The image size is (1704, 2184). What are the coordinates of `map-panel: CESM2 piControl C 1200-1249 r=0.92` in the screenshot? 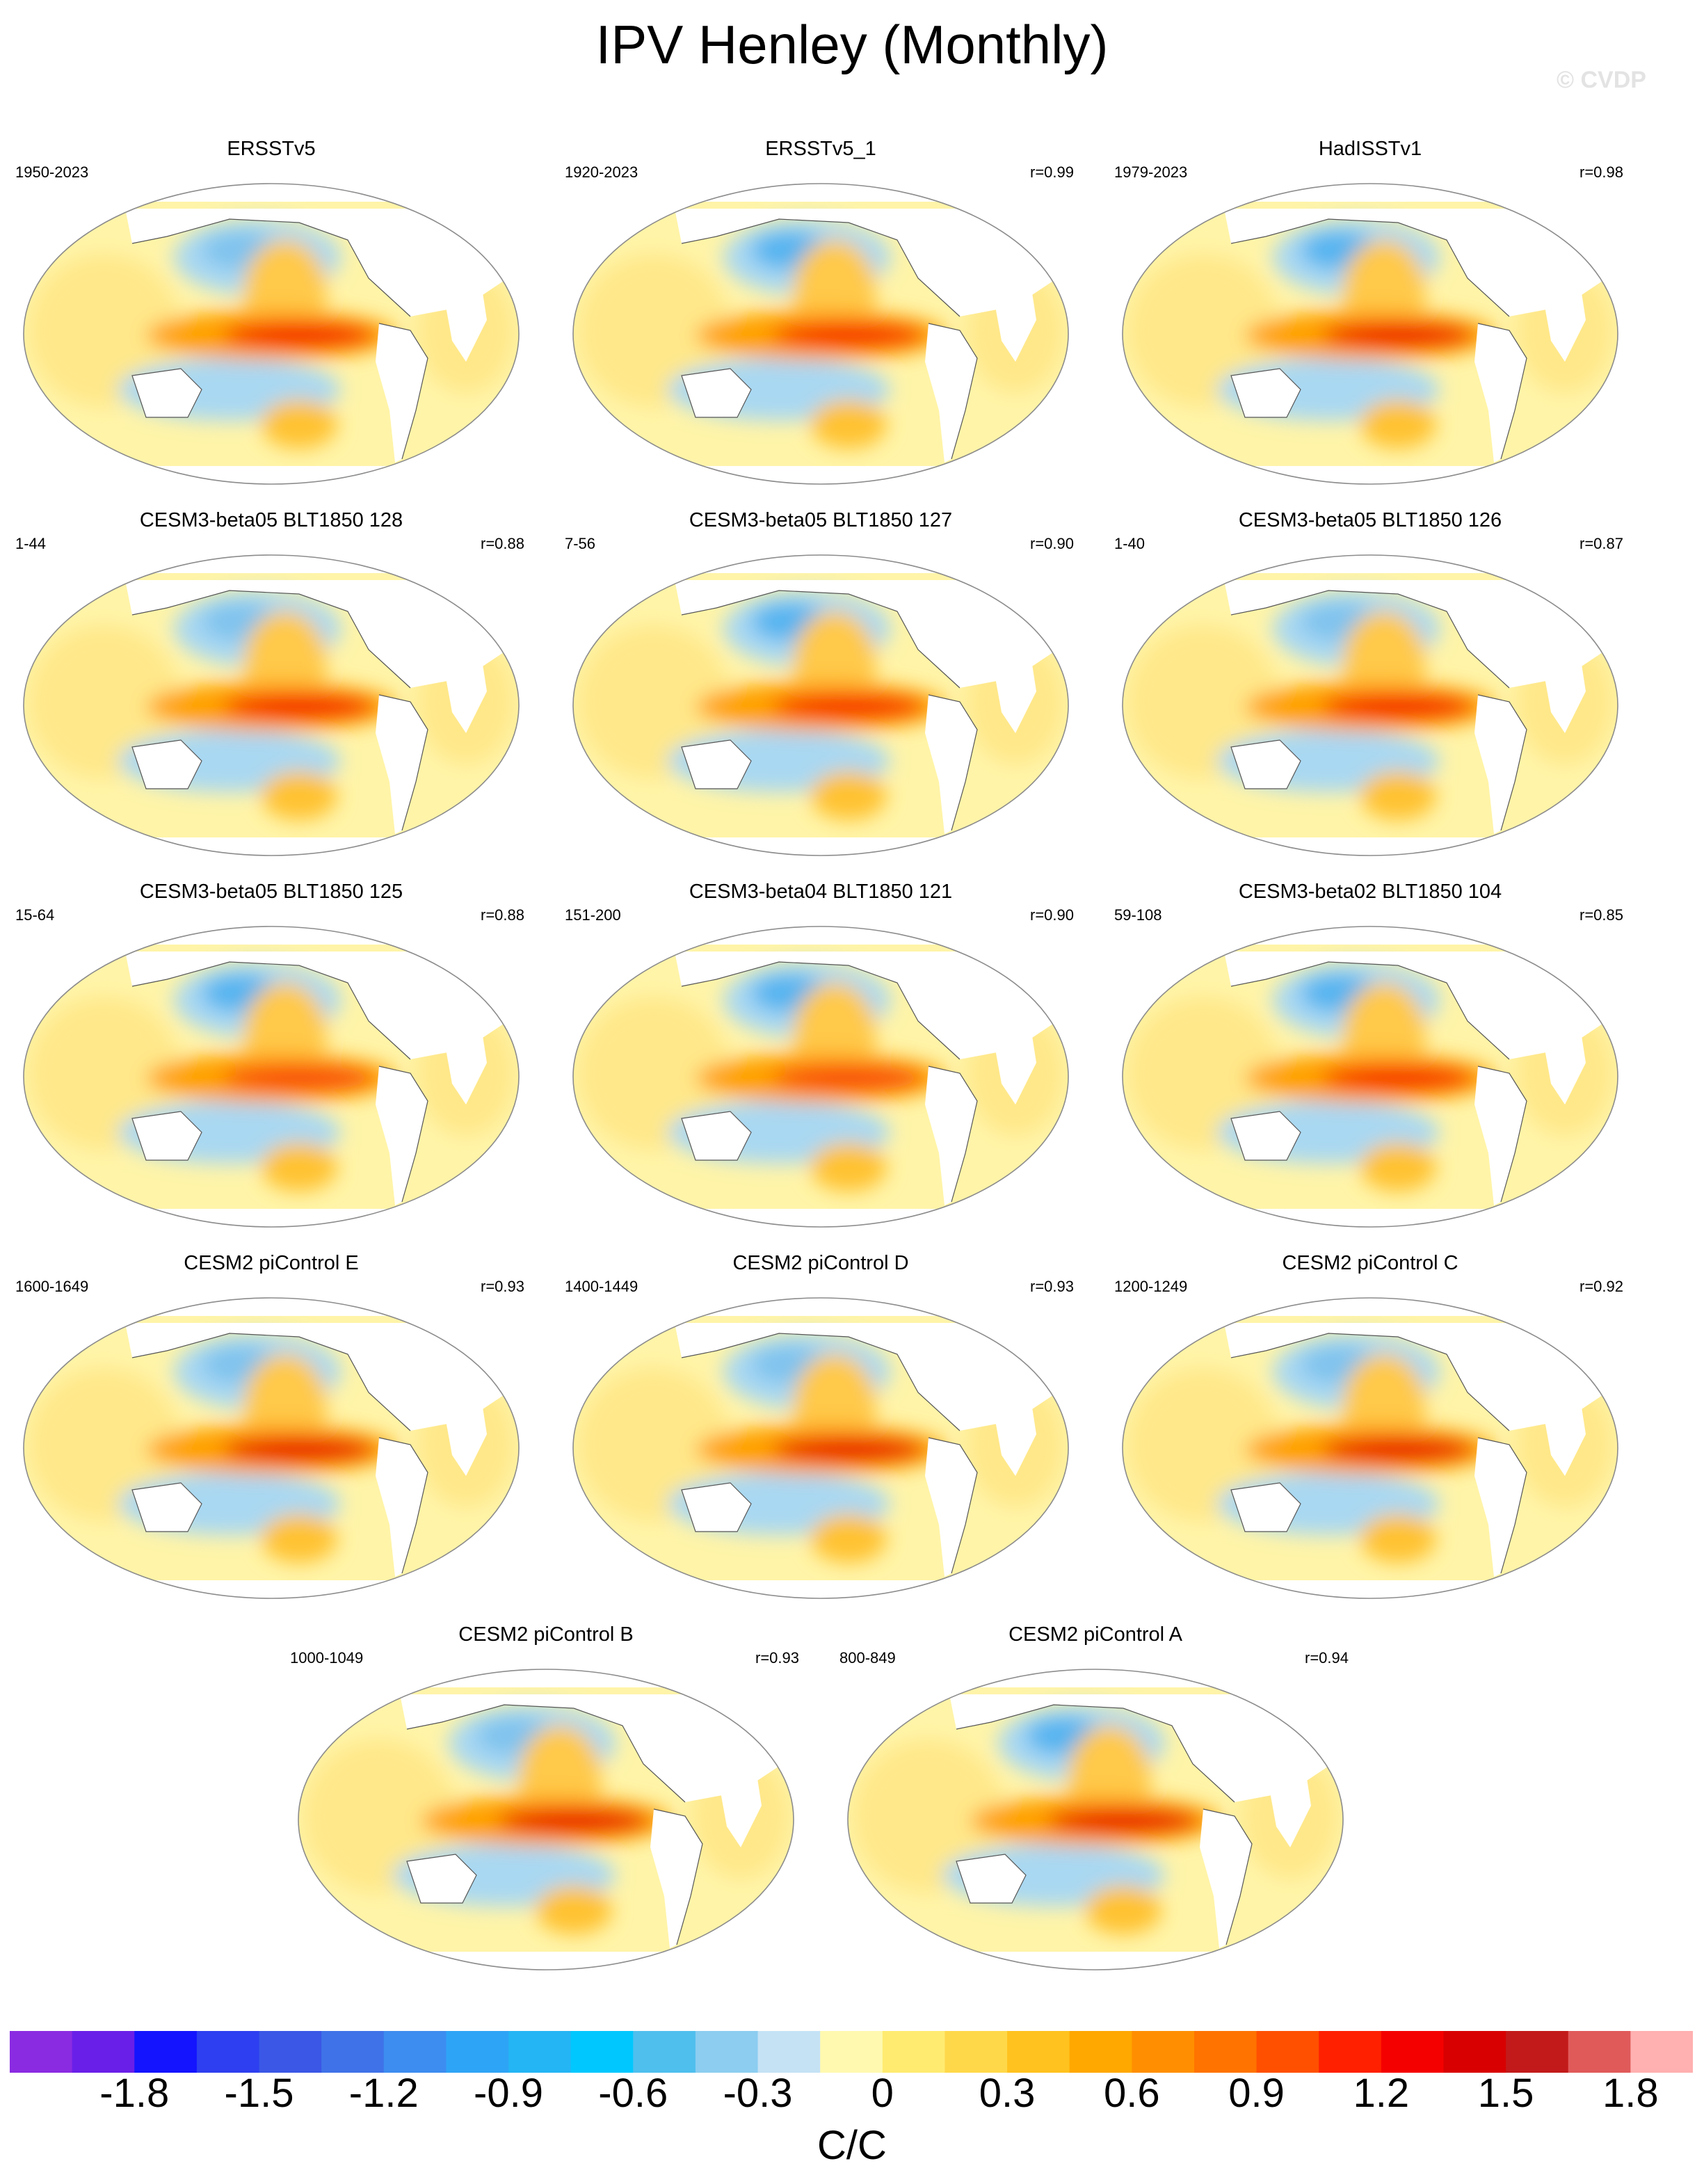 It's located at (1370, 1436).